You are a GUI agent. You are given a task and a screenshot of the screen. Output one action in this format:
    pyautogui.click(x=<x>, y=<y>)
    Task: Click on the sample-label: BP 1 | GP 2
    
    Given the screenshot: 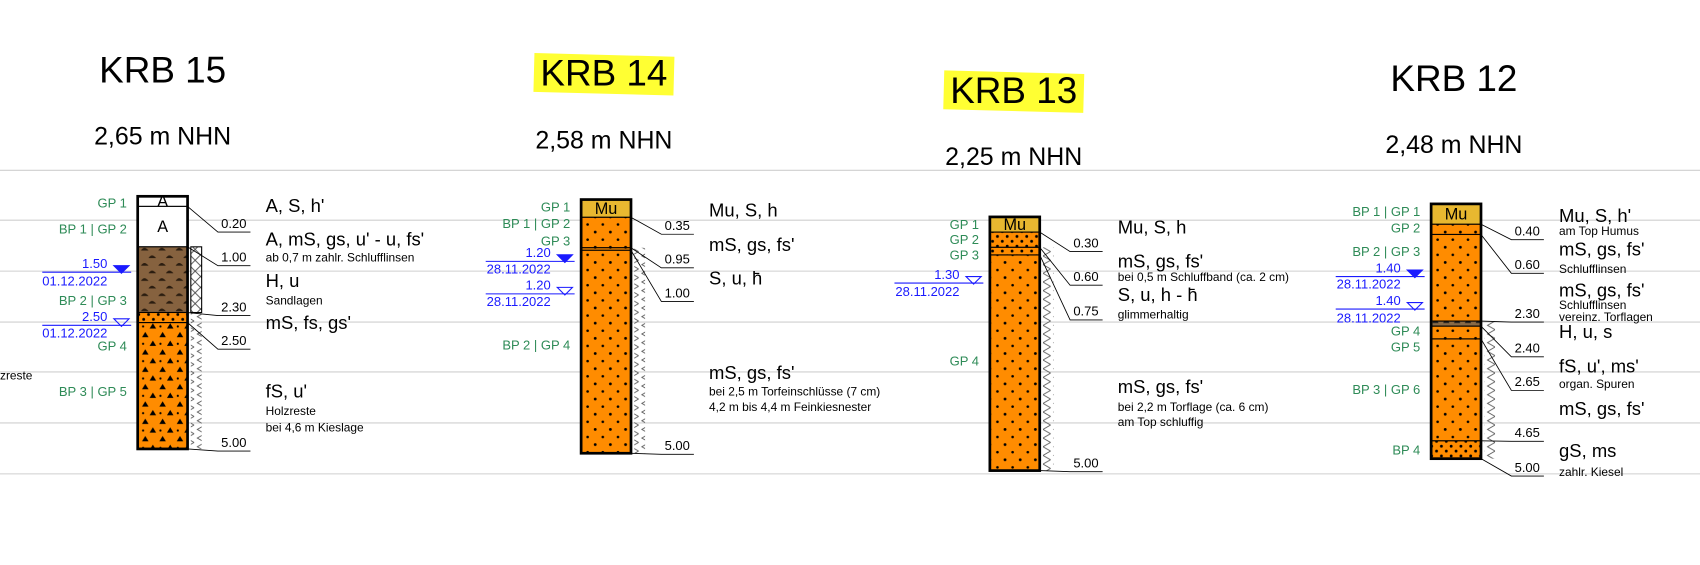 What is the action you would take?
    pyautogui.click(x=93, y=228)
    